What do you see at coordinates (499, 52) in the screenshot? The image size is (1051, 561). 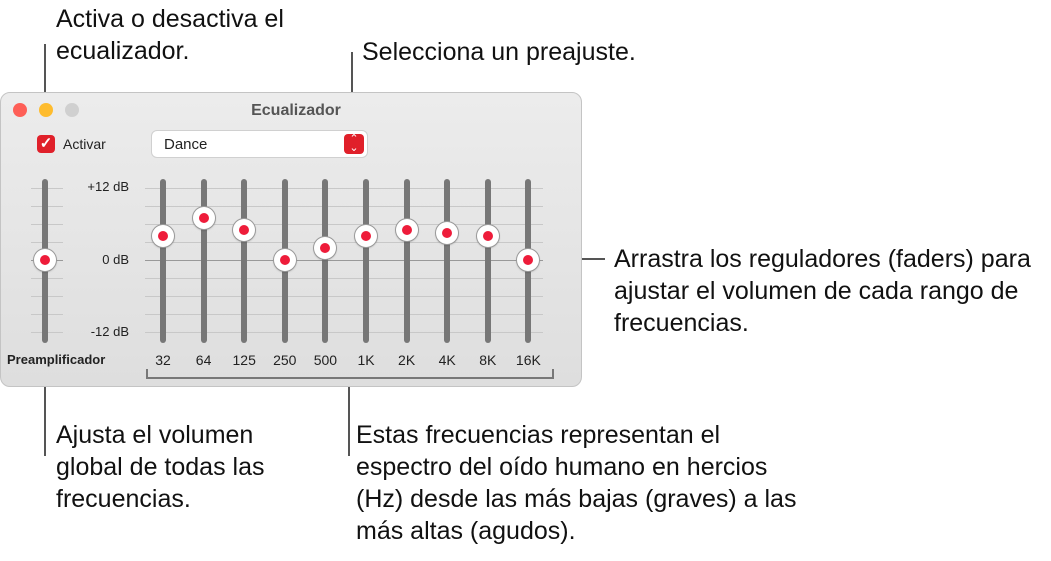 I see `callout-preset: Selecciona un preajuste.` at bounding box center [499, 52].